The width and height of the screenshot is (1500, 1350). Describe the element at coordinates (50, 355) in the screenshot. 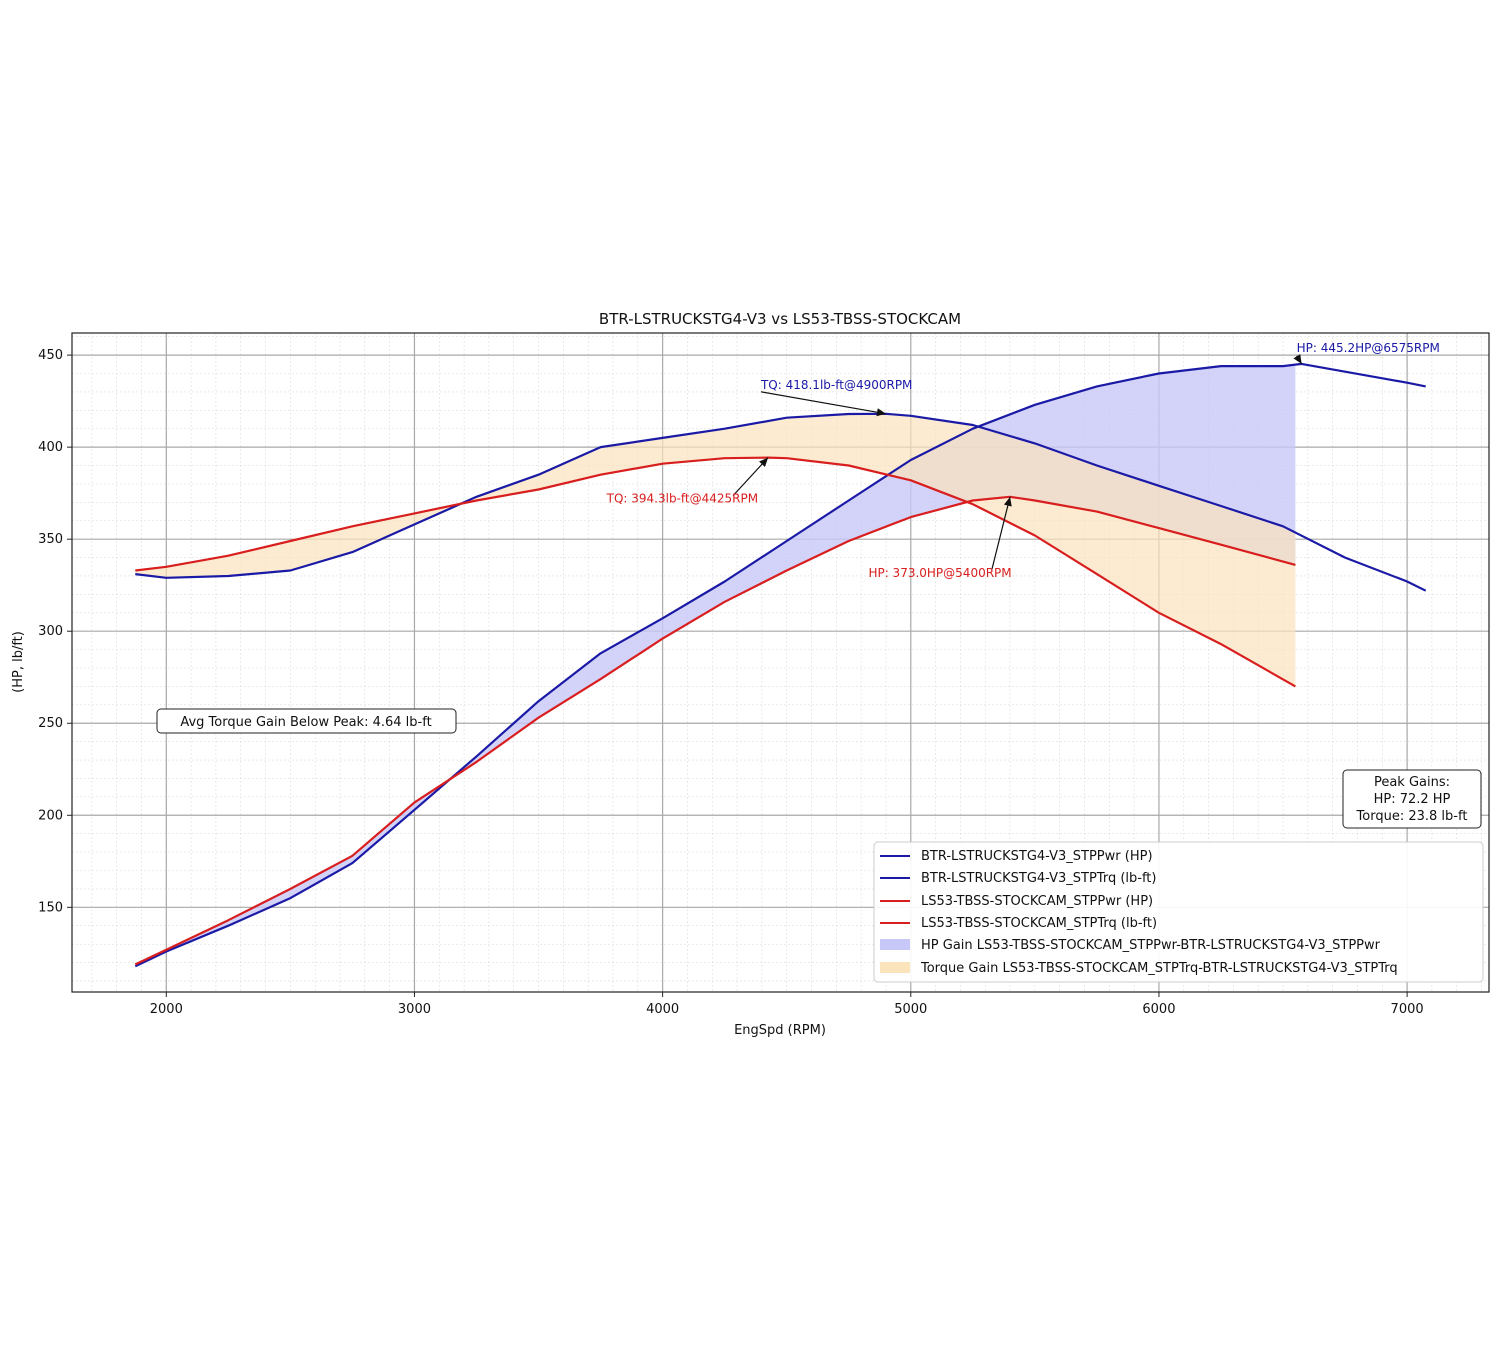

I see `y-tick-label: 450` at that location.